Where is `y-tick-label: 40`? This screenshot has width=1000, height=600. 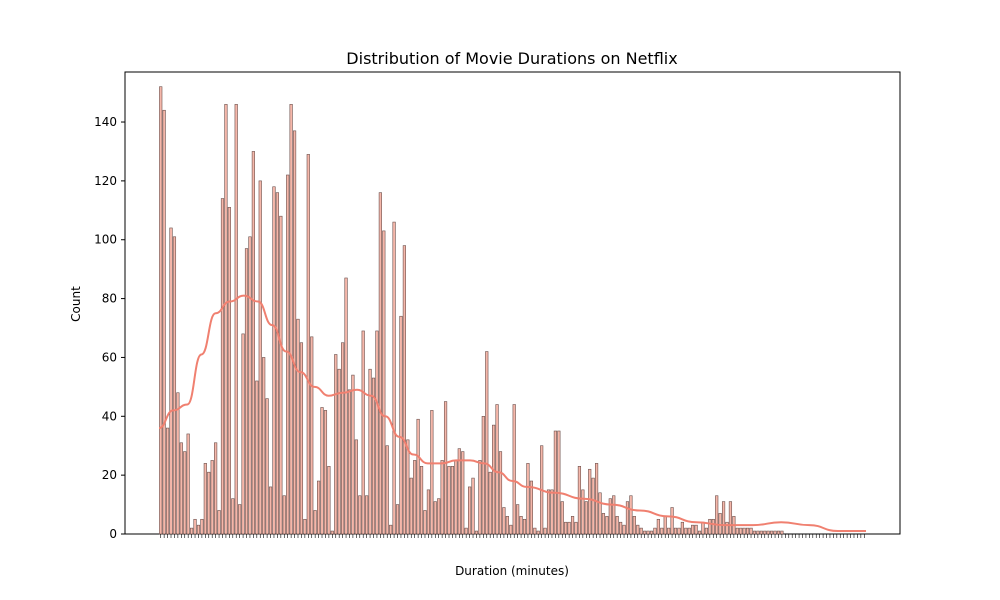
y-tick-label: 40 is located at coordinates (109, 416).